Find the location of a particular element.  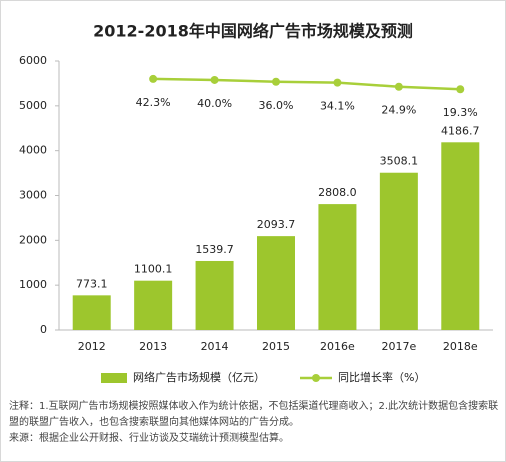

x-tick-label: 2013 is located at coordinates (153, 346).